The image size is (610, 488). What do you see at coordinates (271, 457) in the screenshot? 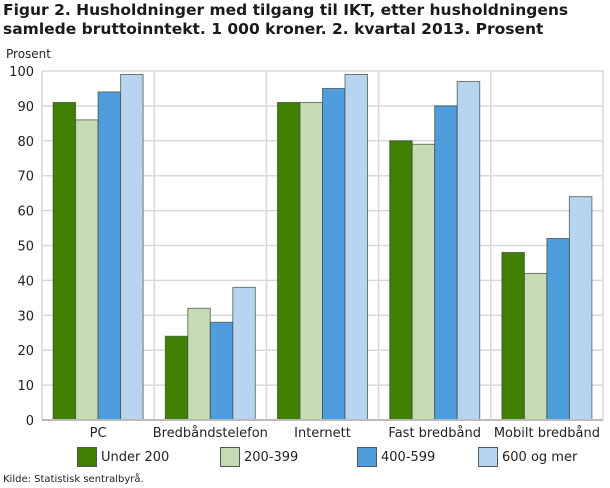
I see `legend-label: 200-399` at bounding box center [271, 457].